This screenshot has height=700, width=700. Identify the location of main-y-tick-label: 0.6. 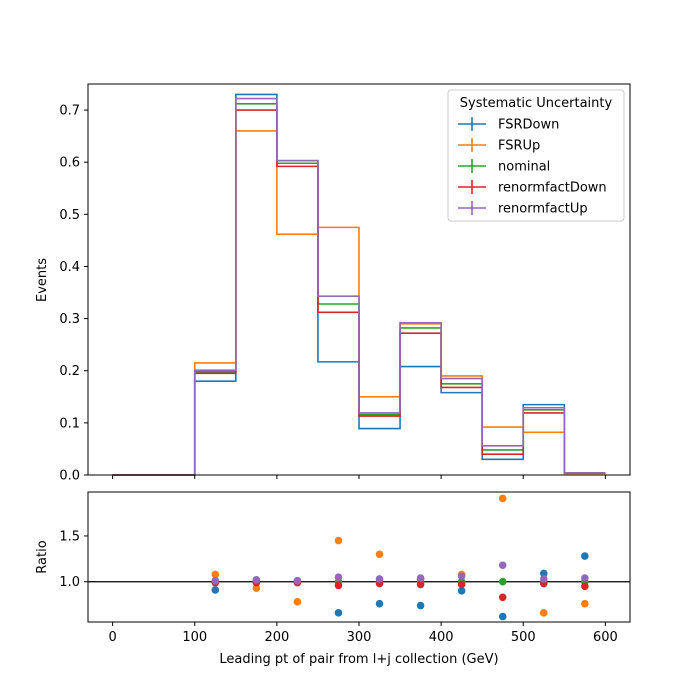
(69, 163).